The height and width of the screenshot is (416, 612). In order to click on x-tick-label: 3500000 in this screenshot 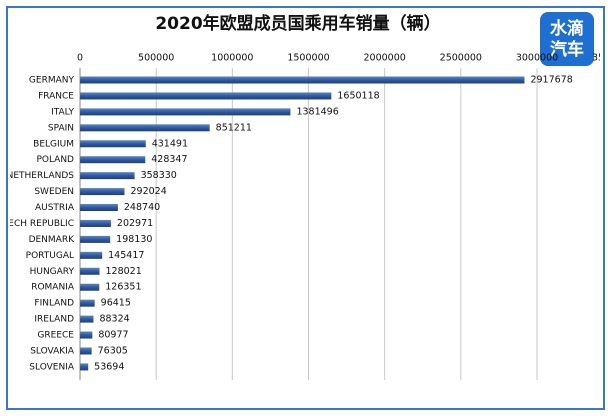, I will do `click(602, 58)`.